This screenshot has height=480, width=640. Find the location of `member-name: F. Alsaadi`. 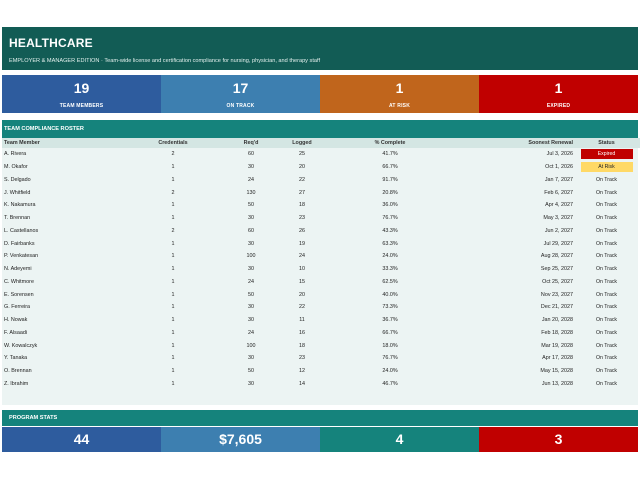

member-name: F. Alsaadi is located at coordinates (16, 332).